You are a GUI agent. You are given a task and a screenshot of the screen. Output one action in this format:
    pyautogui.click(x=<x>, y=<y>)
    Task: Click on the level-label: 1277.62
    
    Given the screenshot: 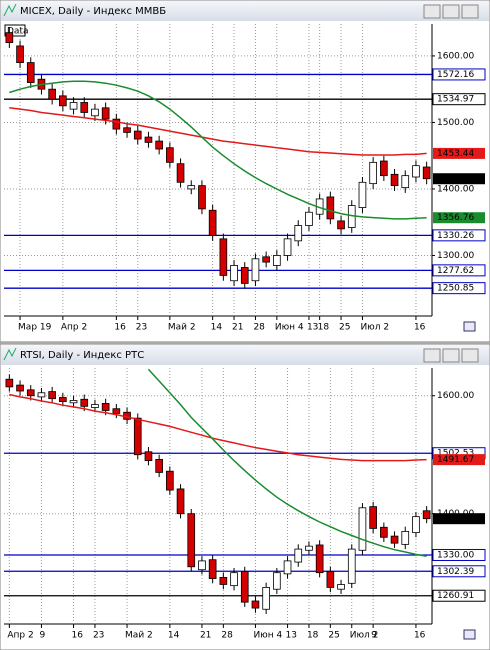 What is the action you would take?
    pyautogui.click(x=455, y=271)
    